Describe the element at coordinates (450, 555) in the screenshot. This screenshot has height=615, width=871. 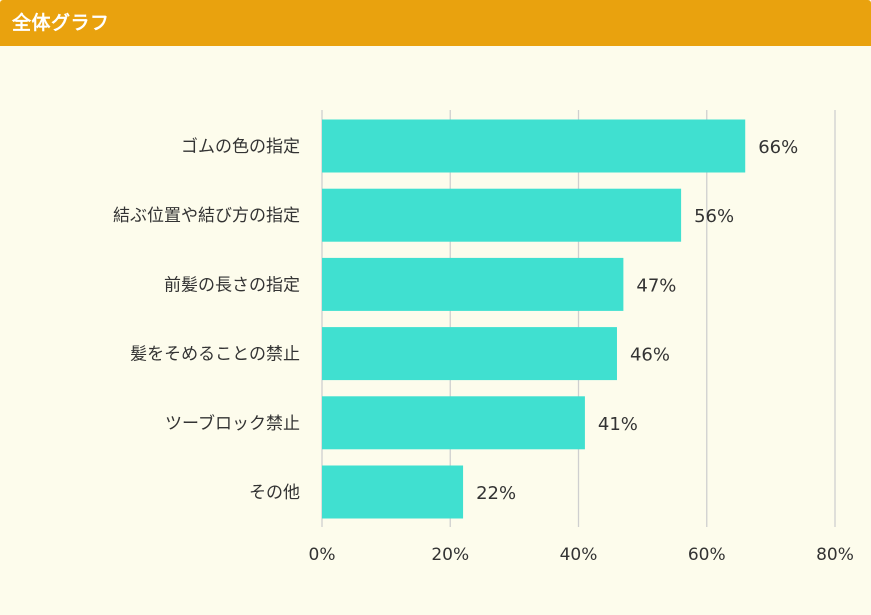
I see `x-tick-label: 20%` at that location.